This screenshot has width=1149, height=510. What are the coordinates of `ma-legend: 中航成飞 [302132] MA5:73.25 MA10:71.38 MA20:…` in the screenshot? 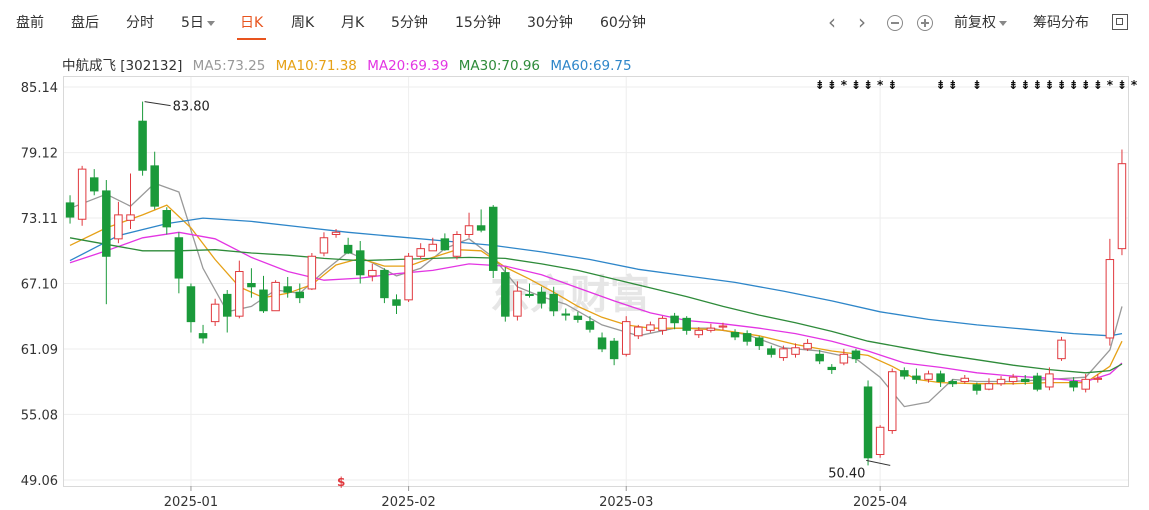 It's located at (350, 64).